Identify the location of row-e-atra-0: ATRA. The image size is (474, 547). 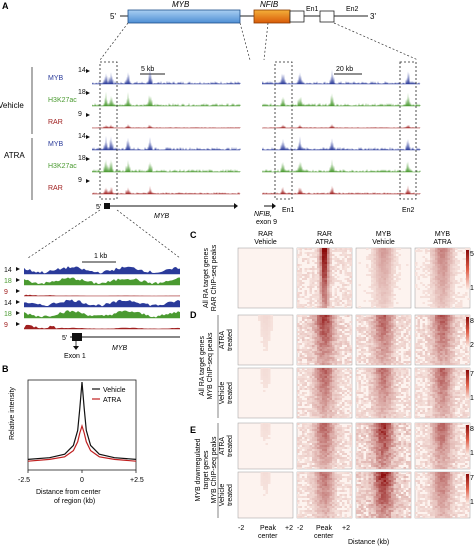
(222, 446).